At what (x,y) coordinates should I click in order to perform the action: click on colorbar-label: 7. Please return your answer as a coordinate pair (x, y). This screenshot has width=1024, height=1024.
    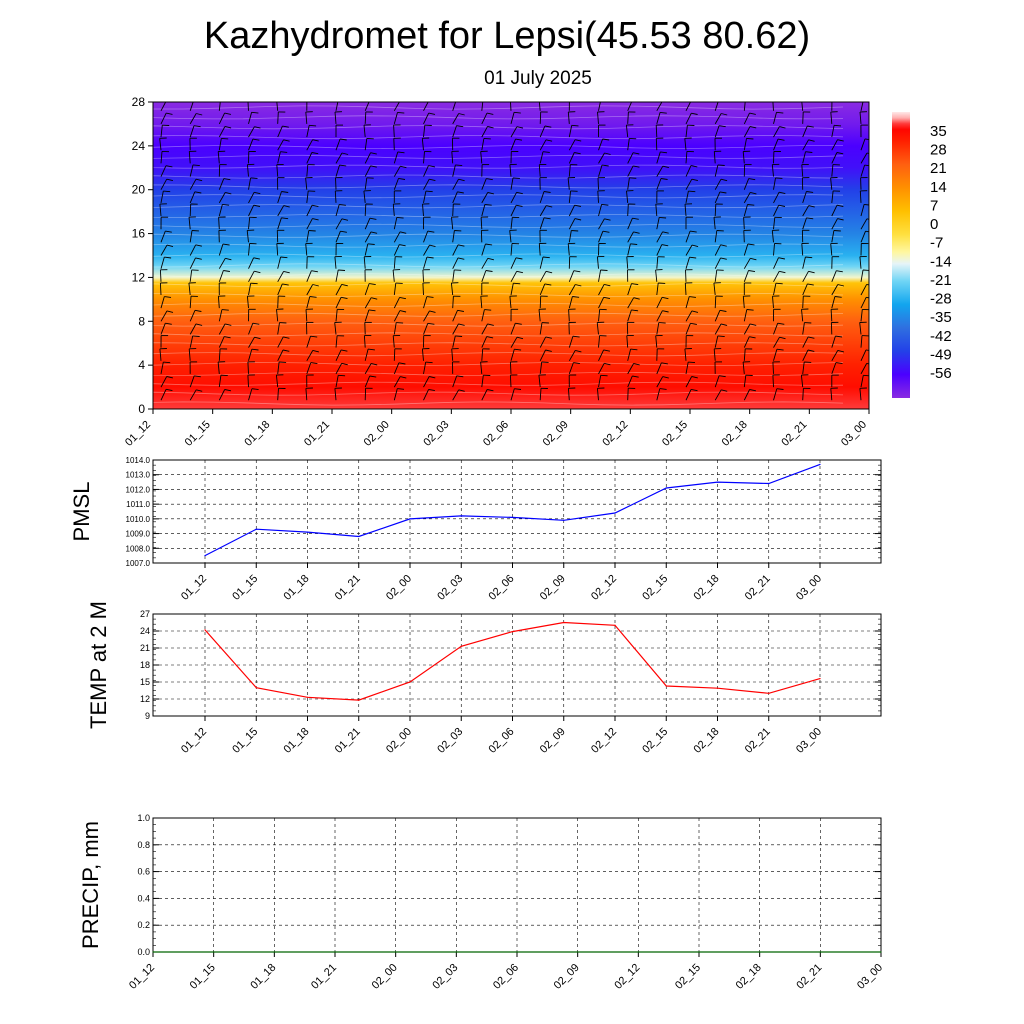
    Looking at the image, I should click on (934, 206).